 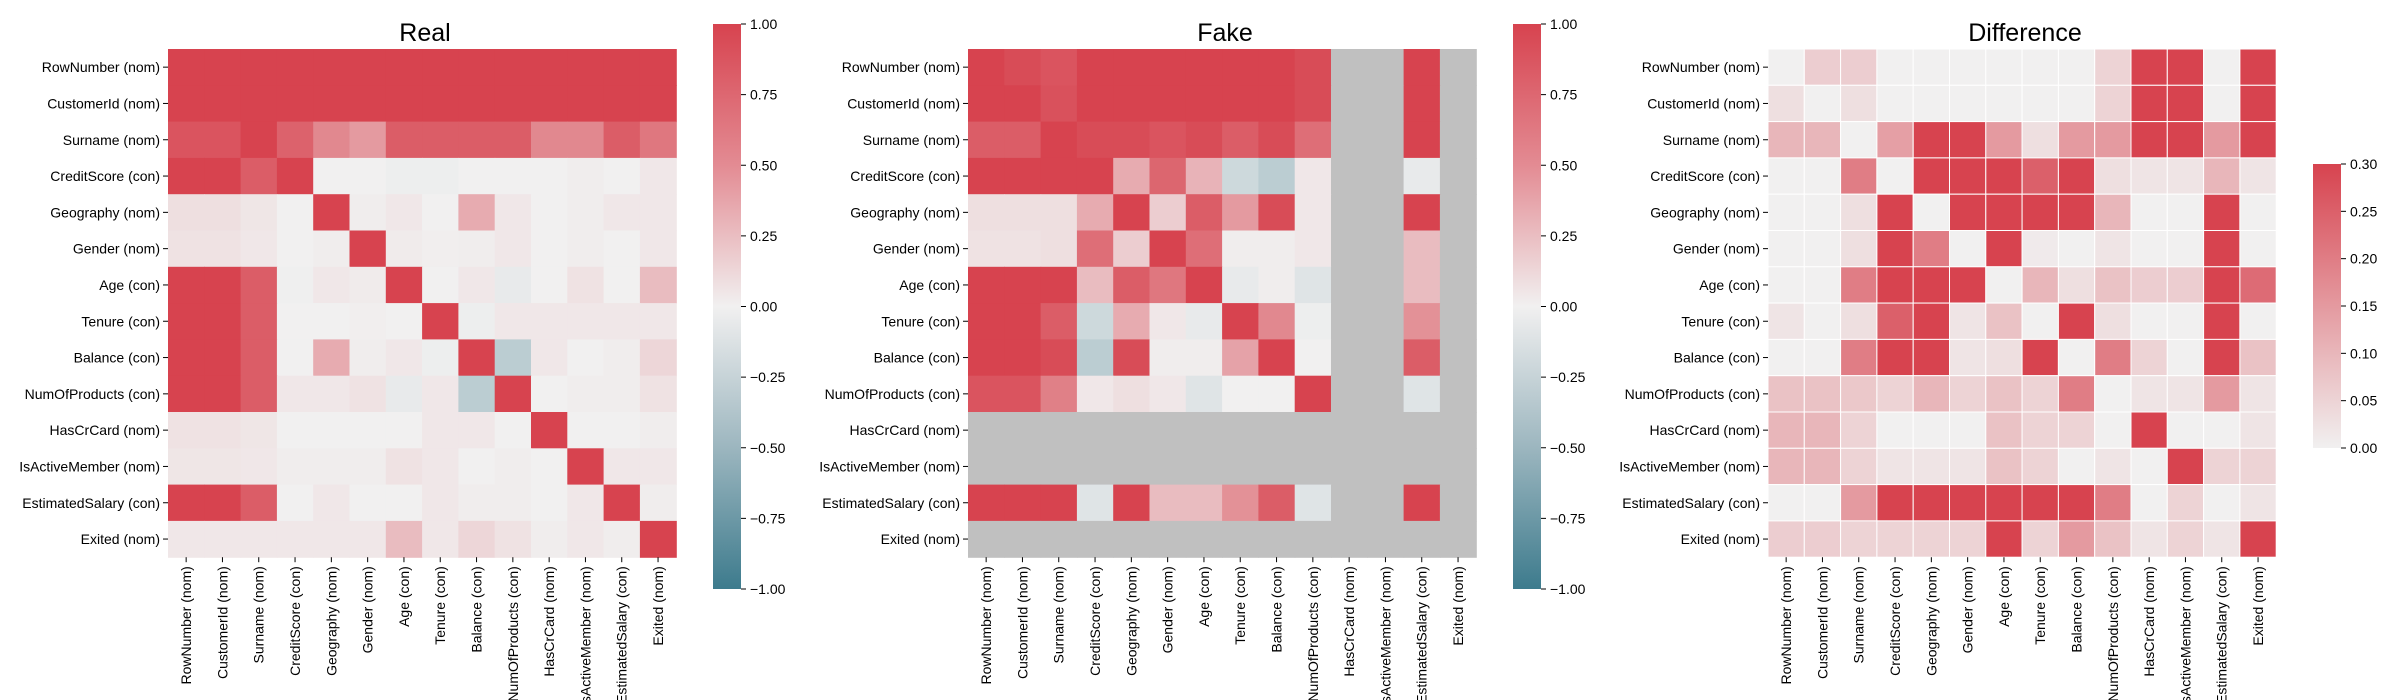 What do you see at coordinates (1131, 621) in the screenshot?
I see `column-label: Geography (nom)` at bounding box center [1131, 621].